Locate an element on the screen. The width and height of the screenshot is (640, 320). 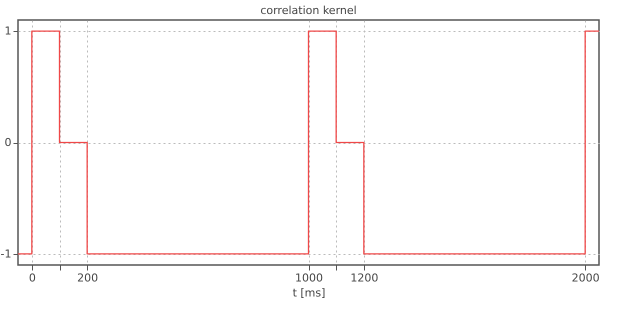
chart-title: correlation kernel is located at coordinates (308, 10).